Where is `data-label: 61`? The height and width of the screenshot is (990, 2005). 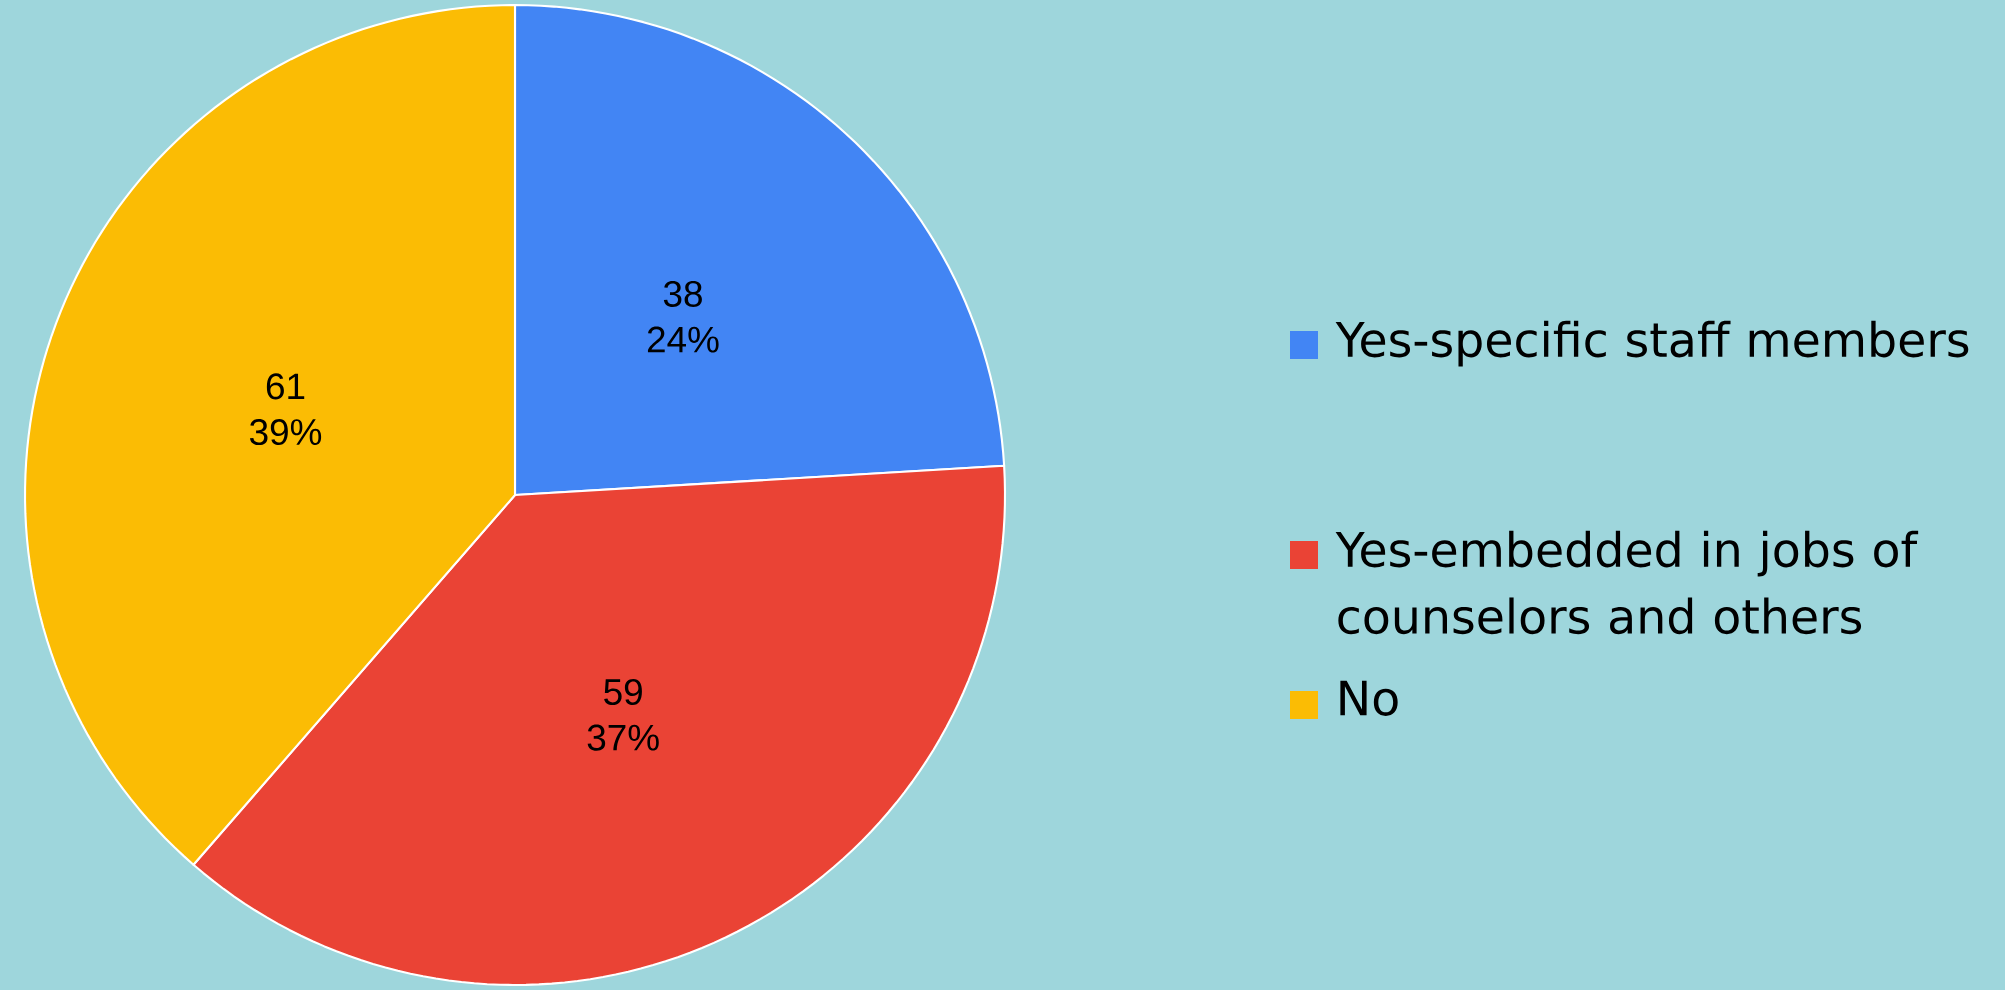 data-label: 61 is located at coordinates (285, 386).